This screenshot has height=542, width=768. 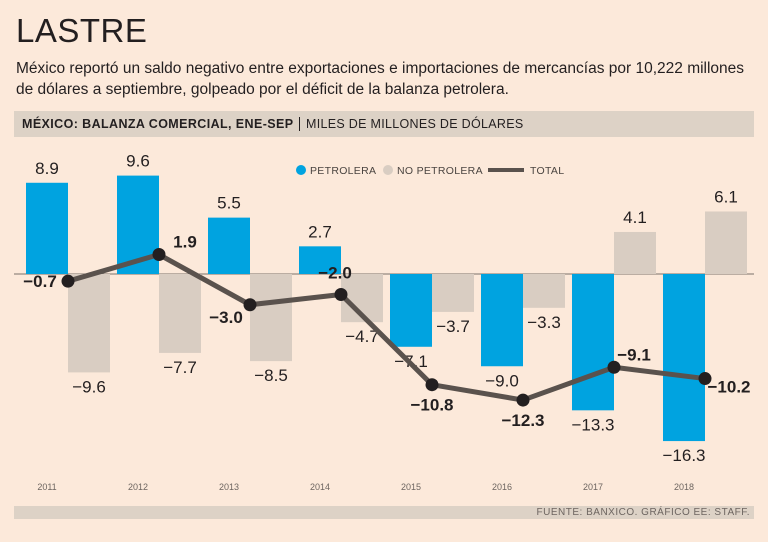 I want to click on bar-petrolera-2014, so click(x=320, y=260).